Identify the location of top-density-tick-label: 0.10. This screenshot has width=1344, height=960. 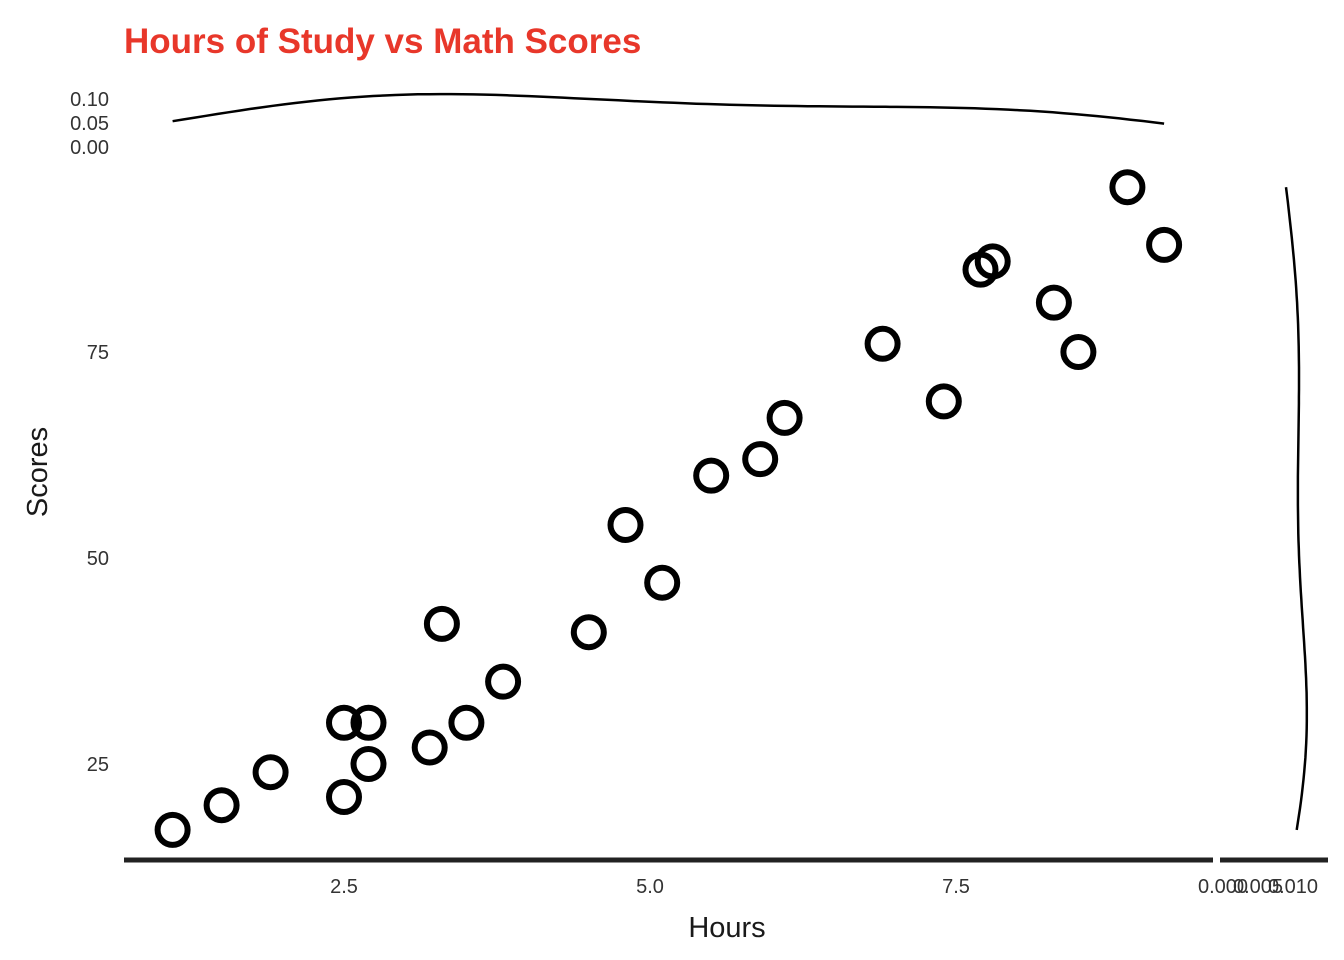
(89, 100).